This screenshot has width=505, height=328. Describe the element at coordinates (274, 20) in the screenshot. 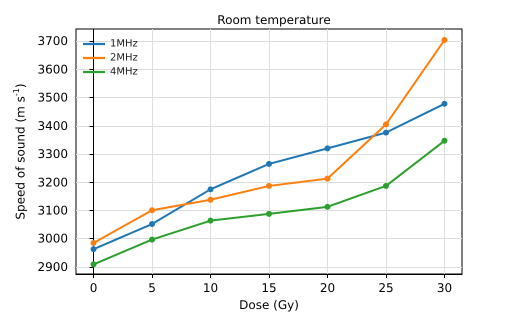

I see `chart-title: Room temperature` at that location.